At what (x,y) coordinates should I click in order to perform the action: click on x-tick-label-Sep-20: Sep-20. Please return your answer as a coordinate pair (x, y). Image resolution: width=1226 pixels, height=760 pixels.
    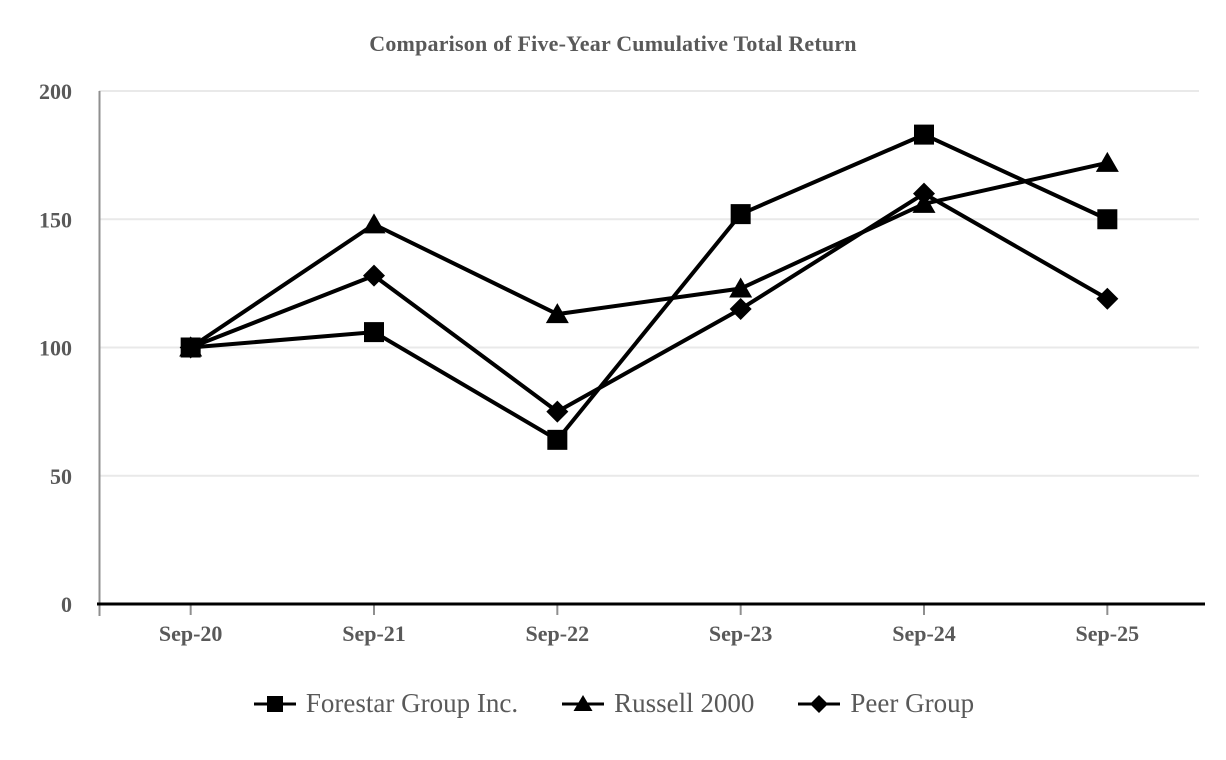
    Looking at the image, I should click on (191, 633).